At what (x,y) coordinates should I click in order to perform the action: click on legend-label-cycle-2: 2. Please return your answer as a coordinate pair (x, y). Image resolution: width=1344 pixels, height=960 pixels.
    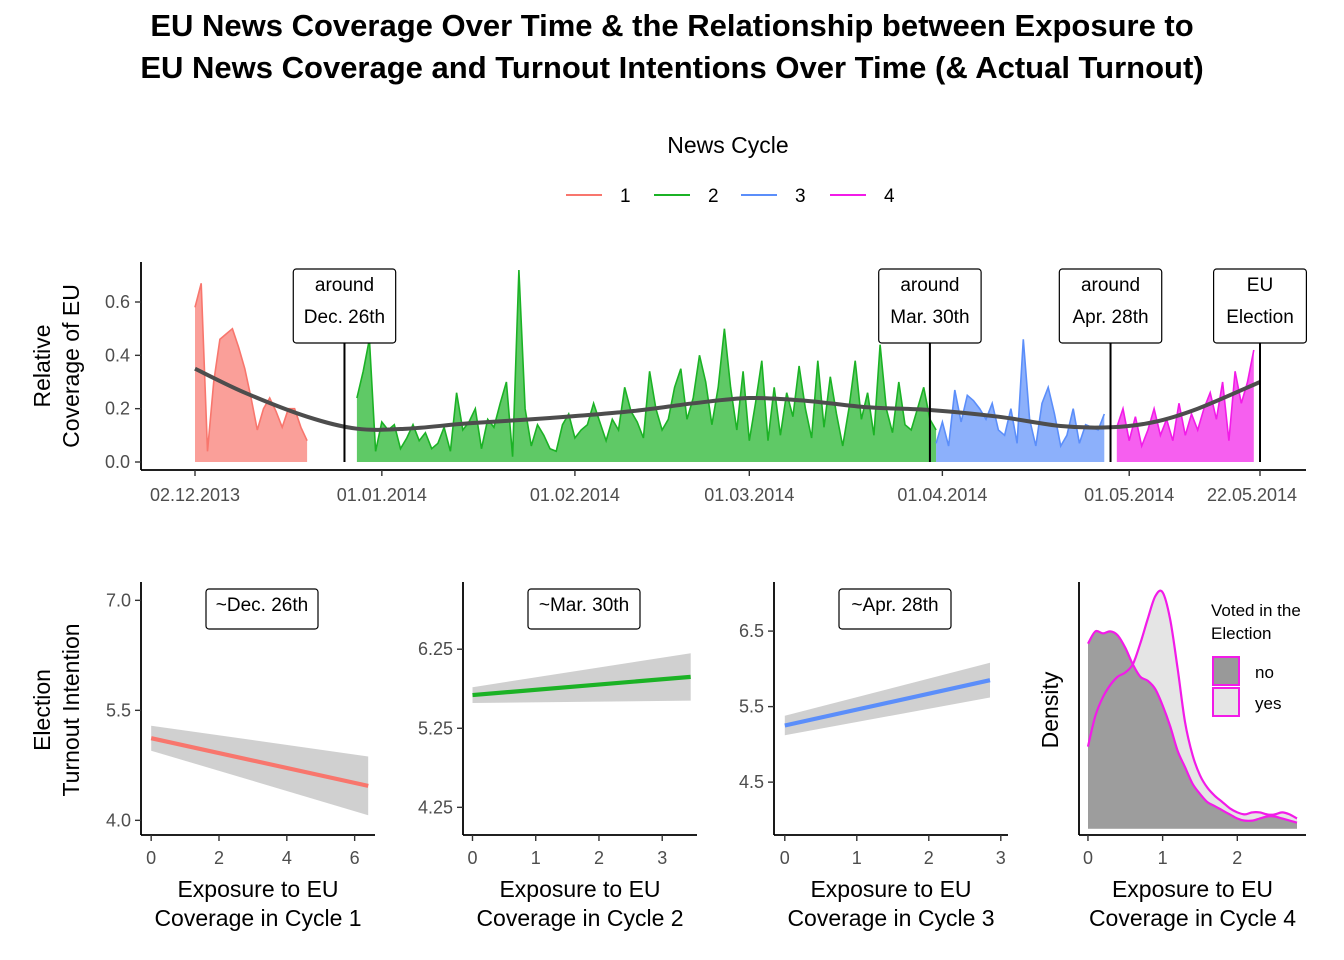
    Looking at the image, I should click on (713, 196).